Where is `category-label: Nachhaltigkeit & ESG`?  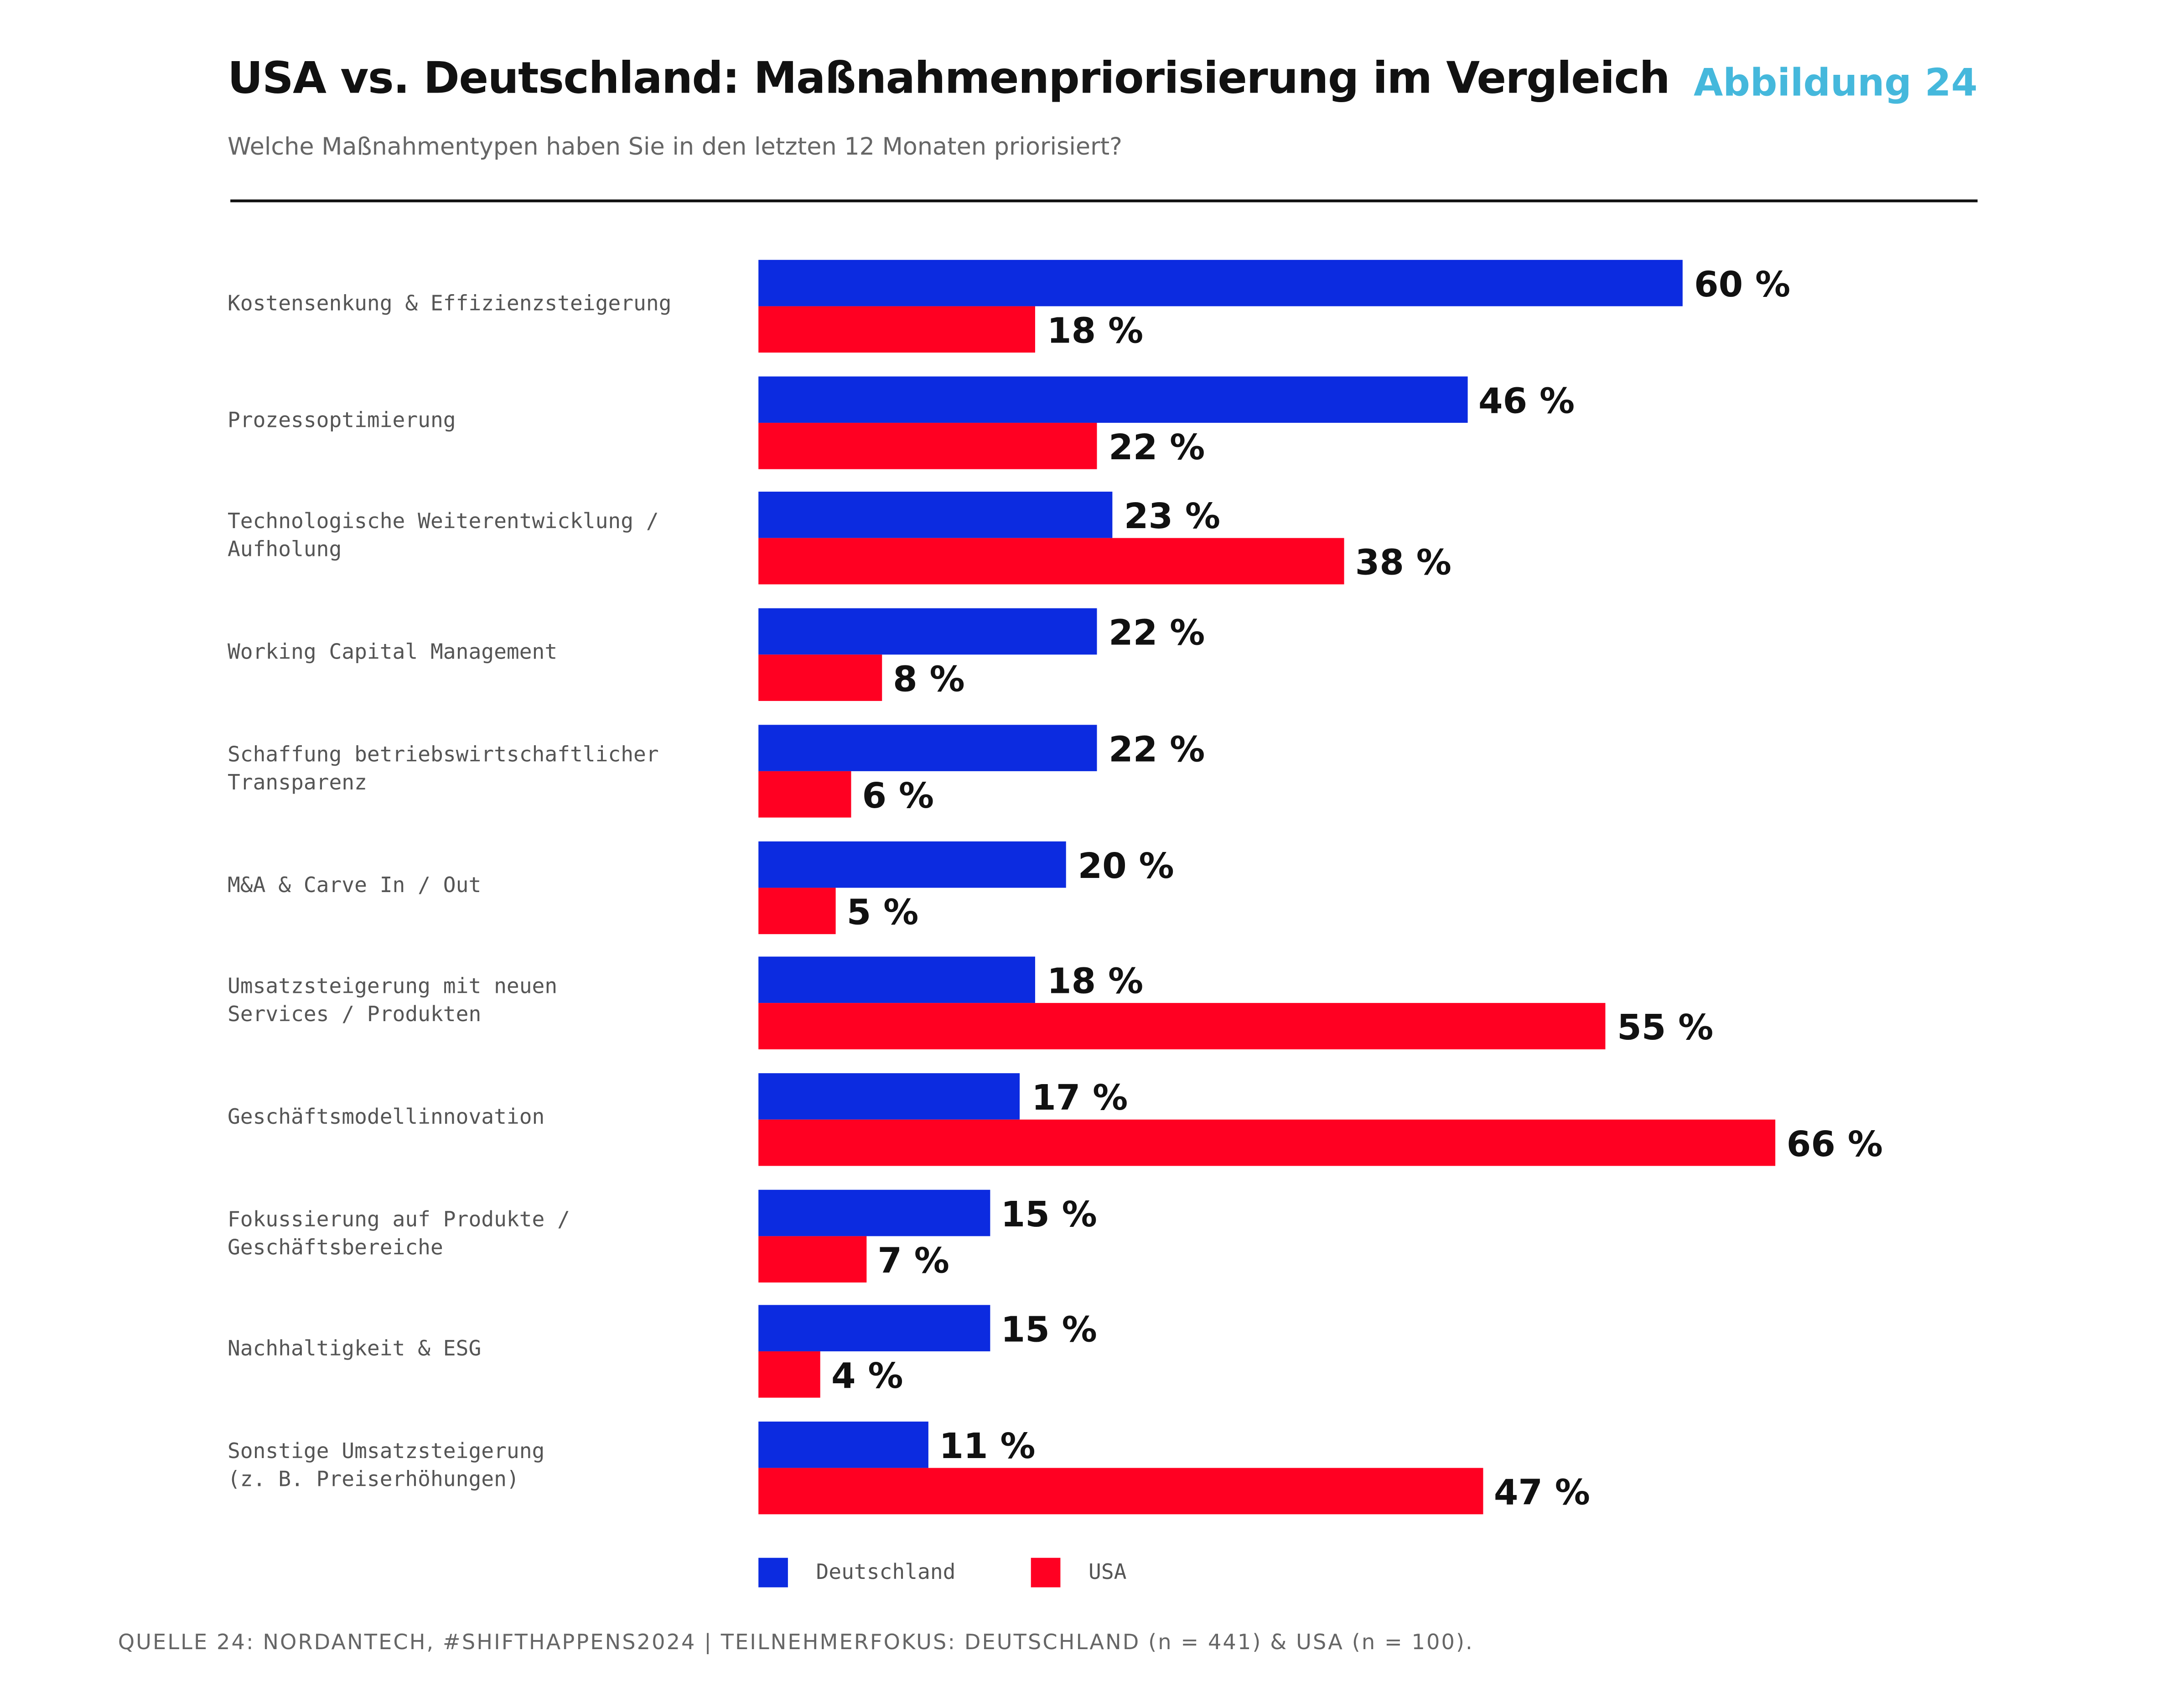 category-label: Nachhaltigkeit & ESG is located at coordinates (354, 1349).